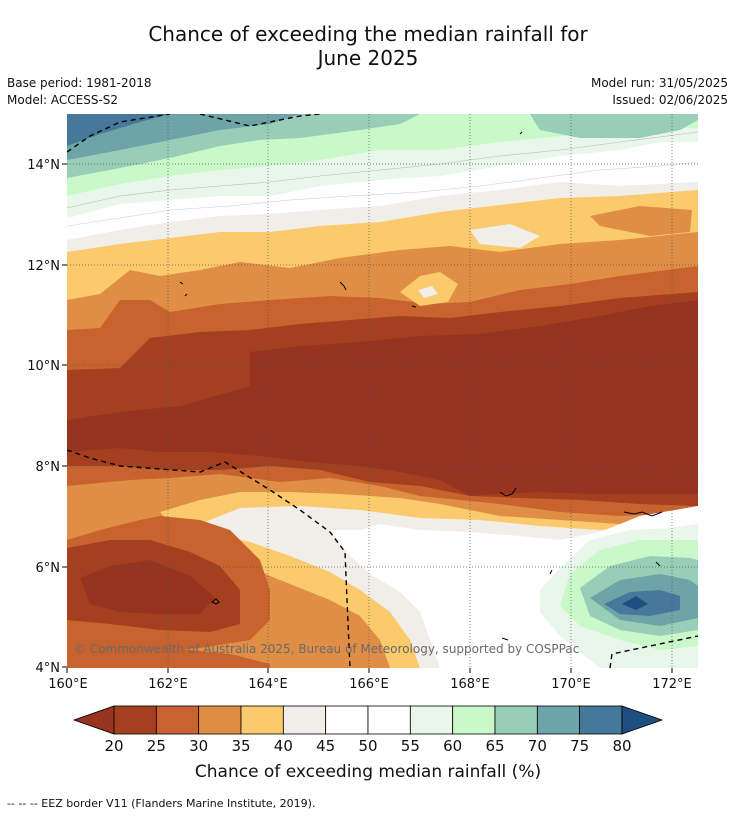 This screenshot has height=816, width=736. What do you see at coordinates (168, 654) in the screenshot?
I see `band-25-30-bottom` at bounding box center [168, 654].